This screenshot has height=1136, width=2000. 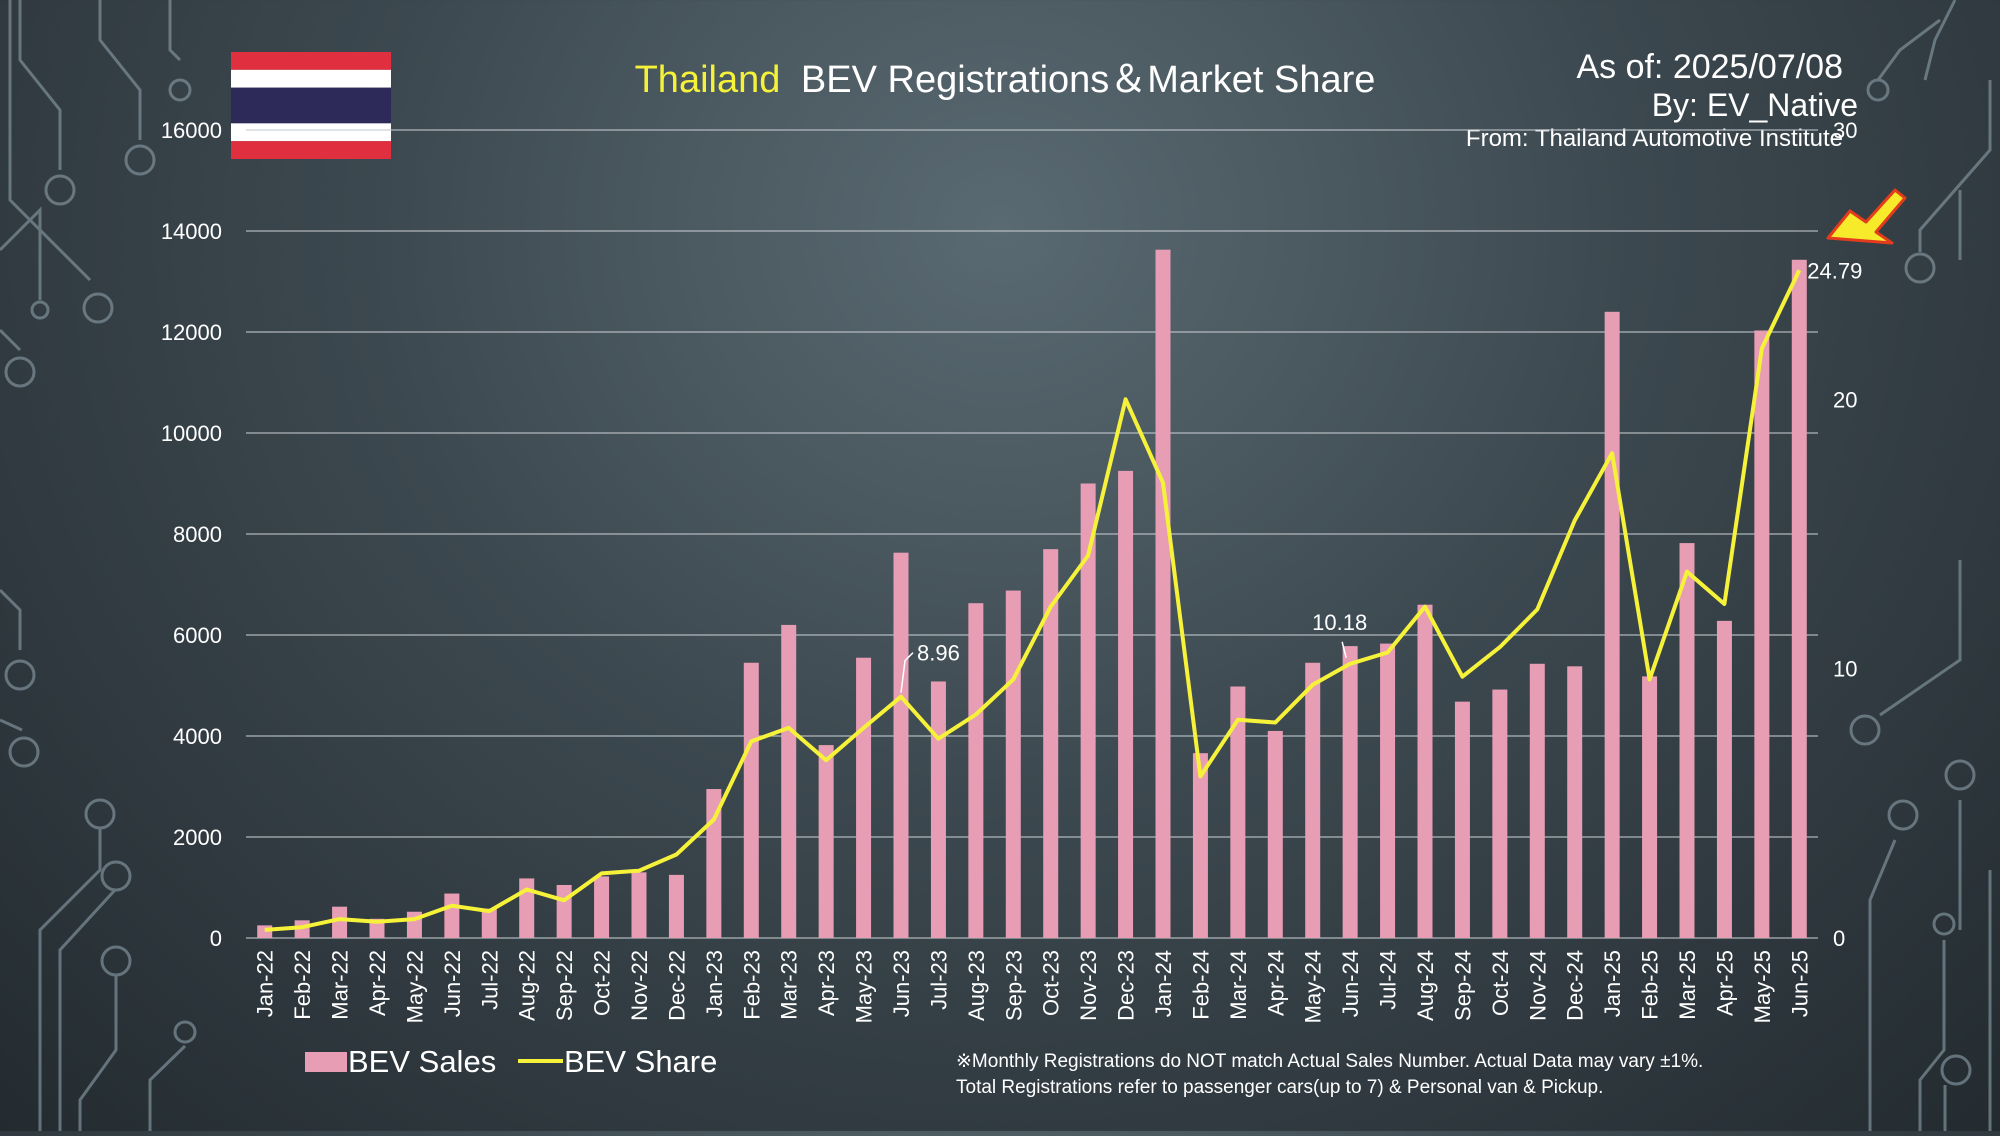 What do you see at coordinates (826, 983) in the screenshot?
I see `x-tick-label: Apr-23` at bounding box center [826, 983].